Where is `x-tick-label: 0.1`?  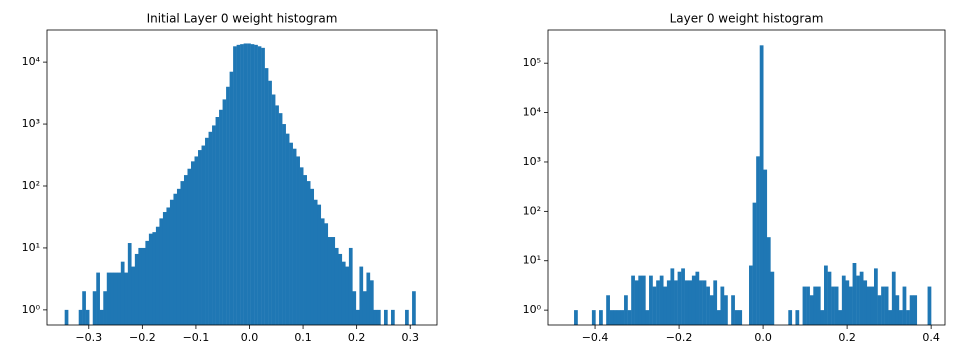 x-tick-label: 0.1 is located at coordinates (303, 337).